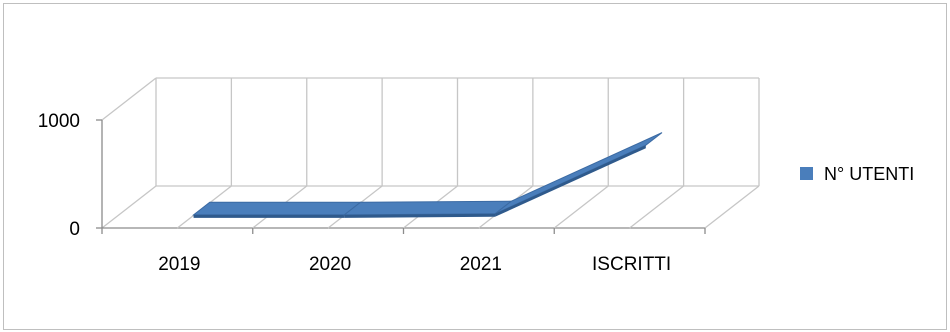  Describe the element at coordinates (74, 229) in the screenshot. I see `y-tick-label: 0` at that location.